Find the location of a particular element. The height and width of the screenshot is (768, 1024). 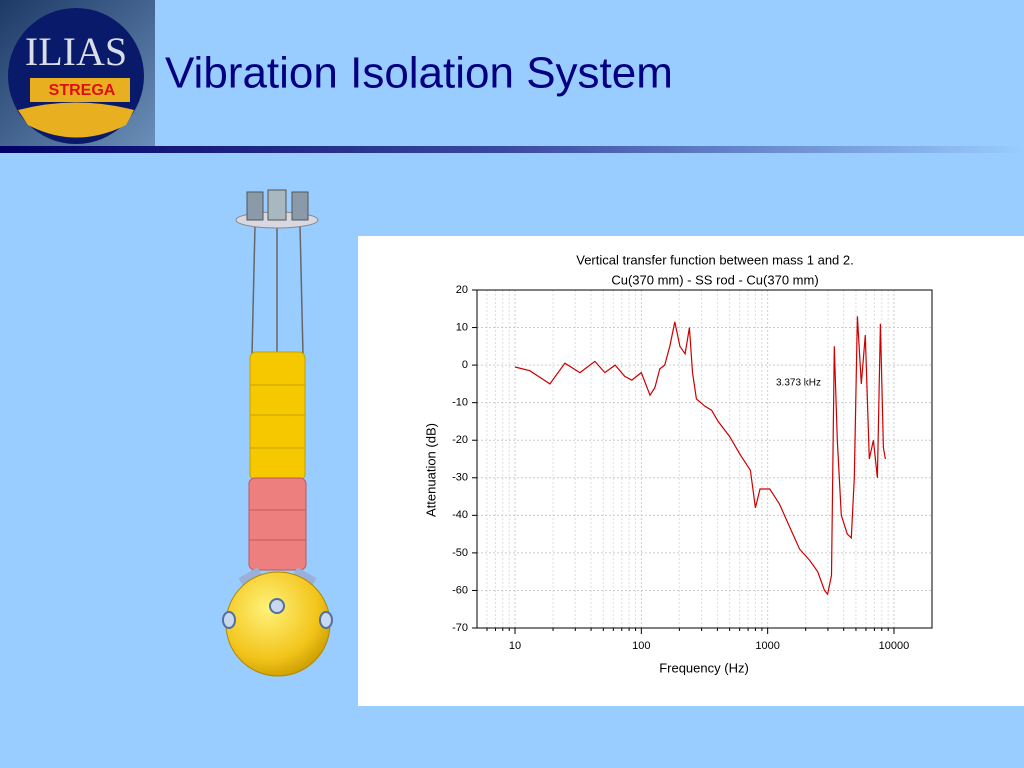

slide-title: Vibration Isolation System is located at coordinates (419, 73).